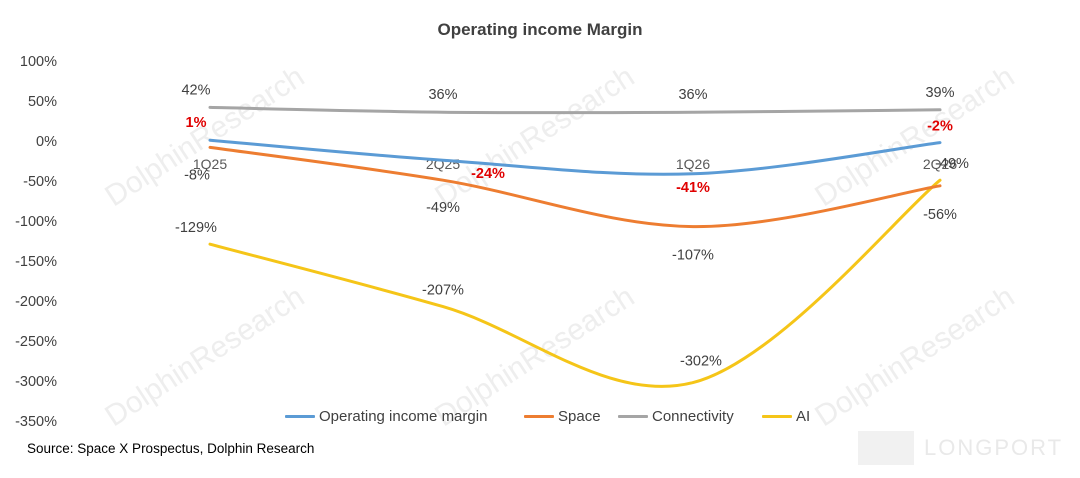 This screenshot has height=478, width=1080. Describe the element at coordinates (36, 262) in the screenshot. I see `y-tick-label: -150%` at that location.